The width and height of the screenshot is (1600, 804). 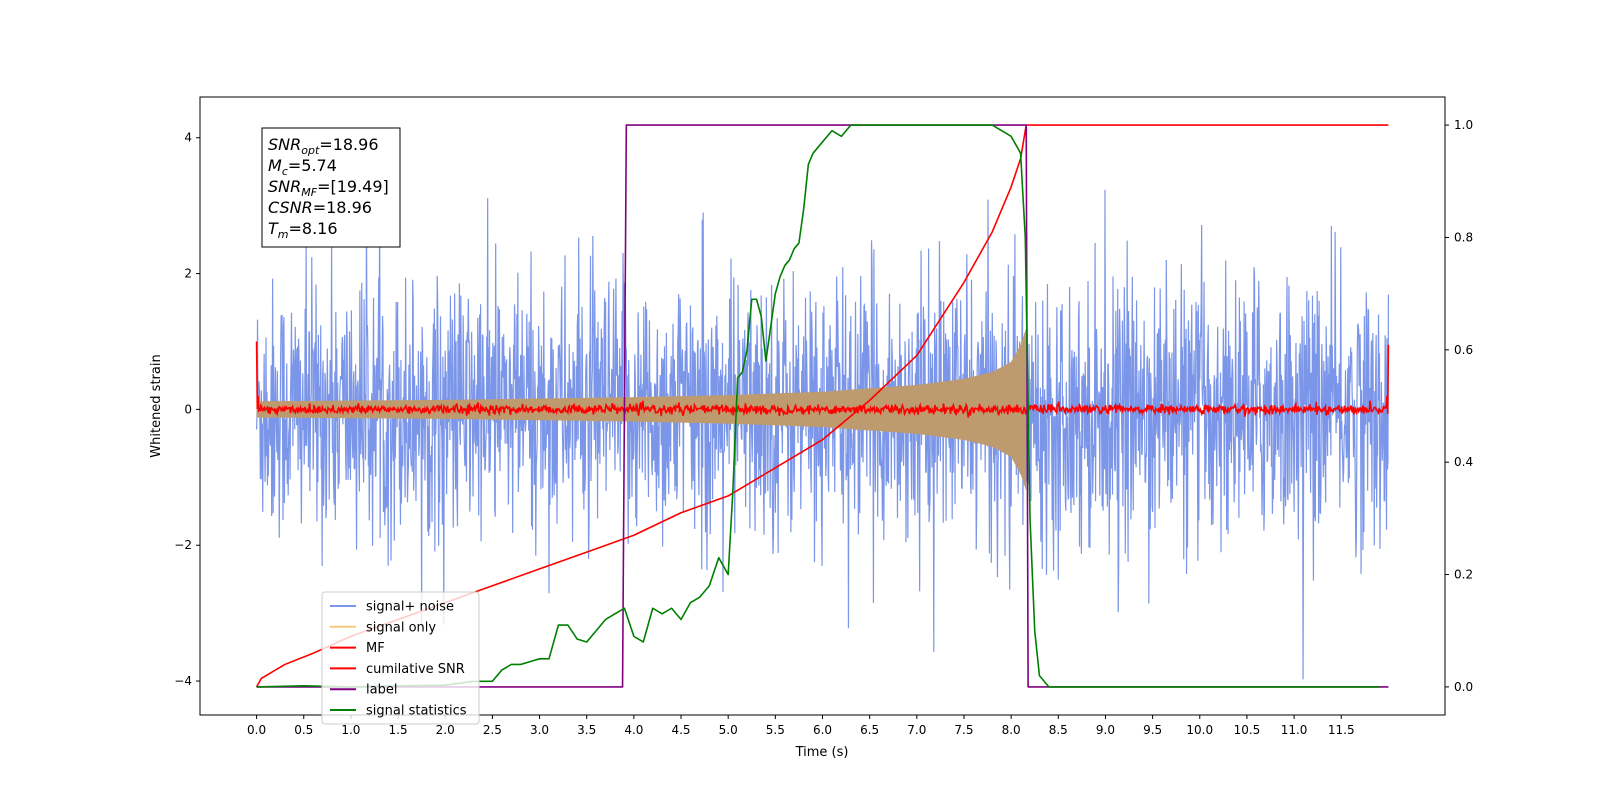 I want to click on y-axis-left: −4 −2 0 2 4, so click(x=187, y=409).